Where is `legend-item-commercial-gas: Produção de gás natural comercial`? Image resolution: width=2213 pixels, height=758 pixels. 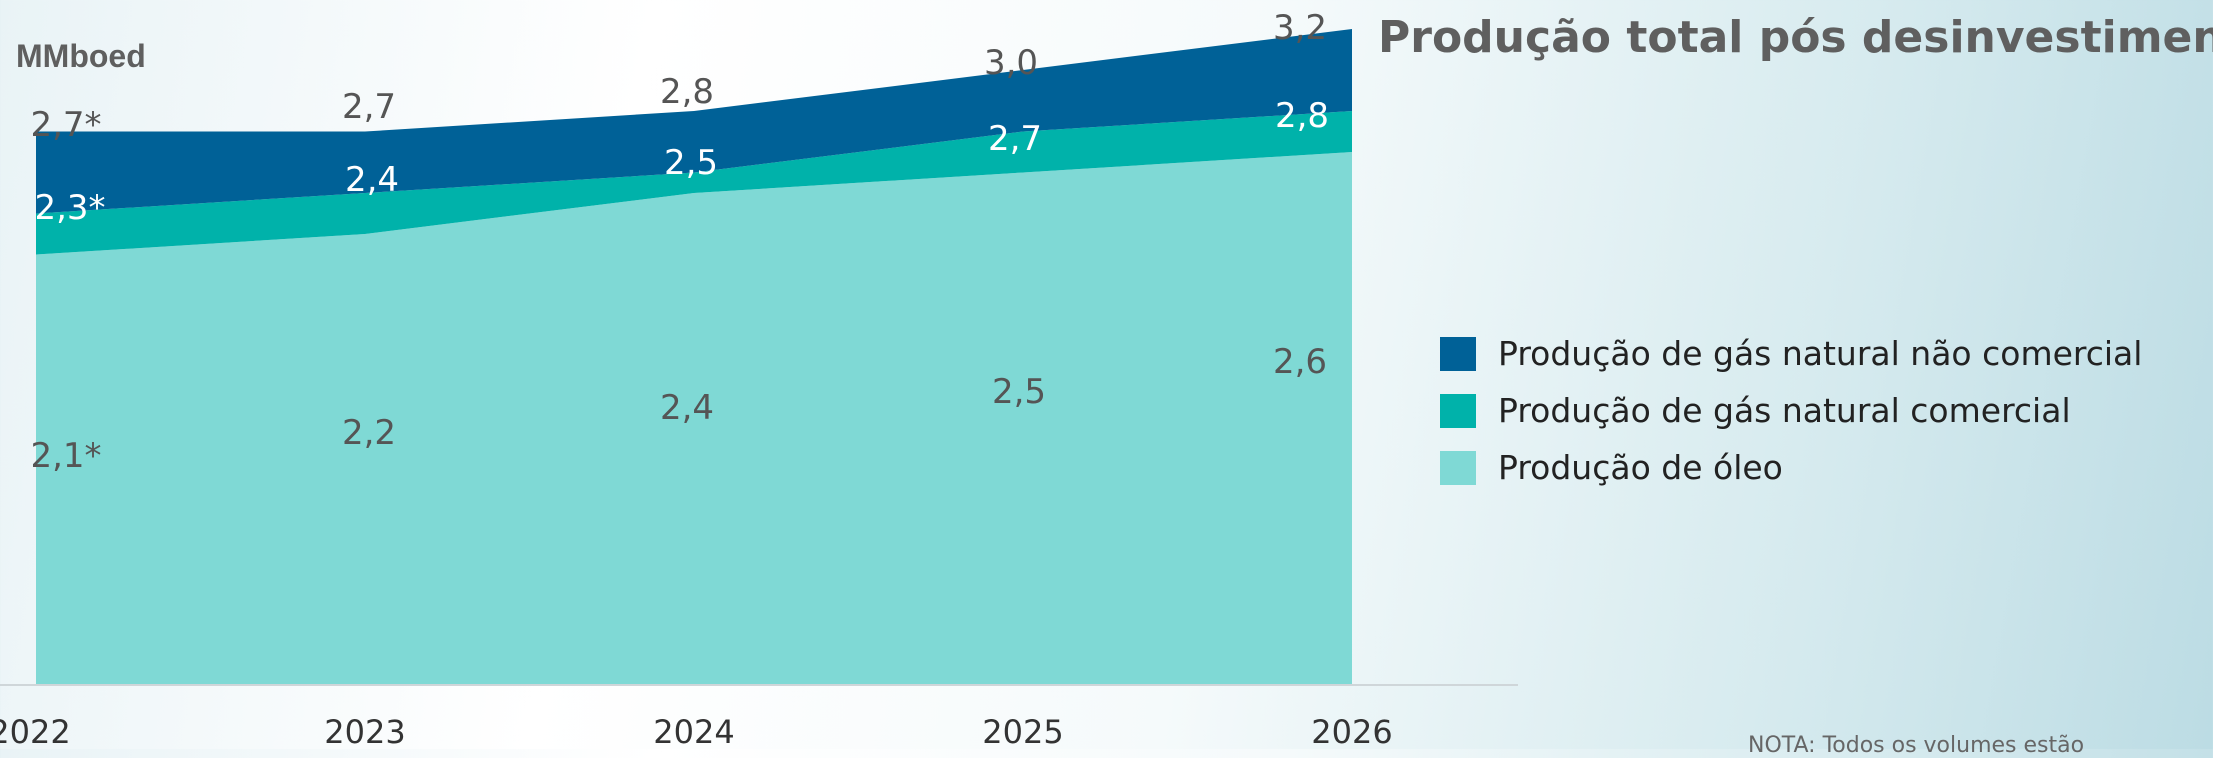
legend-item-commercial-gas: Produção de gás natural comercial is located at coordinates (1791, 410).